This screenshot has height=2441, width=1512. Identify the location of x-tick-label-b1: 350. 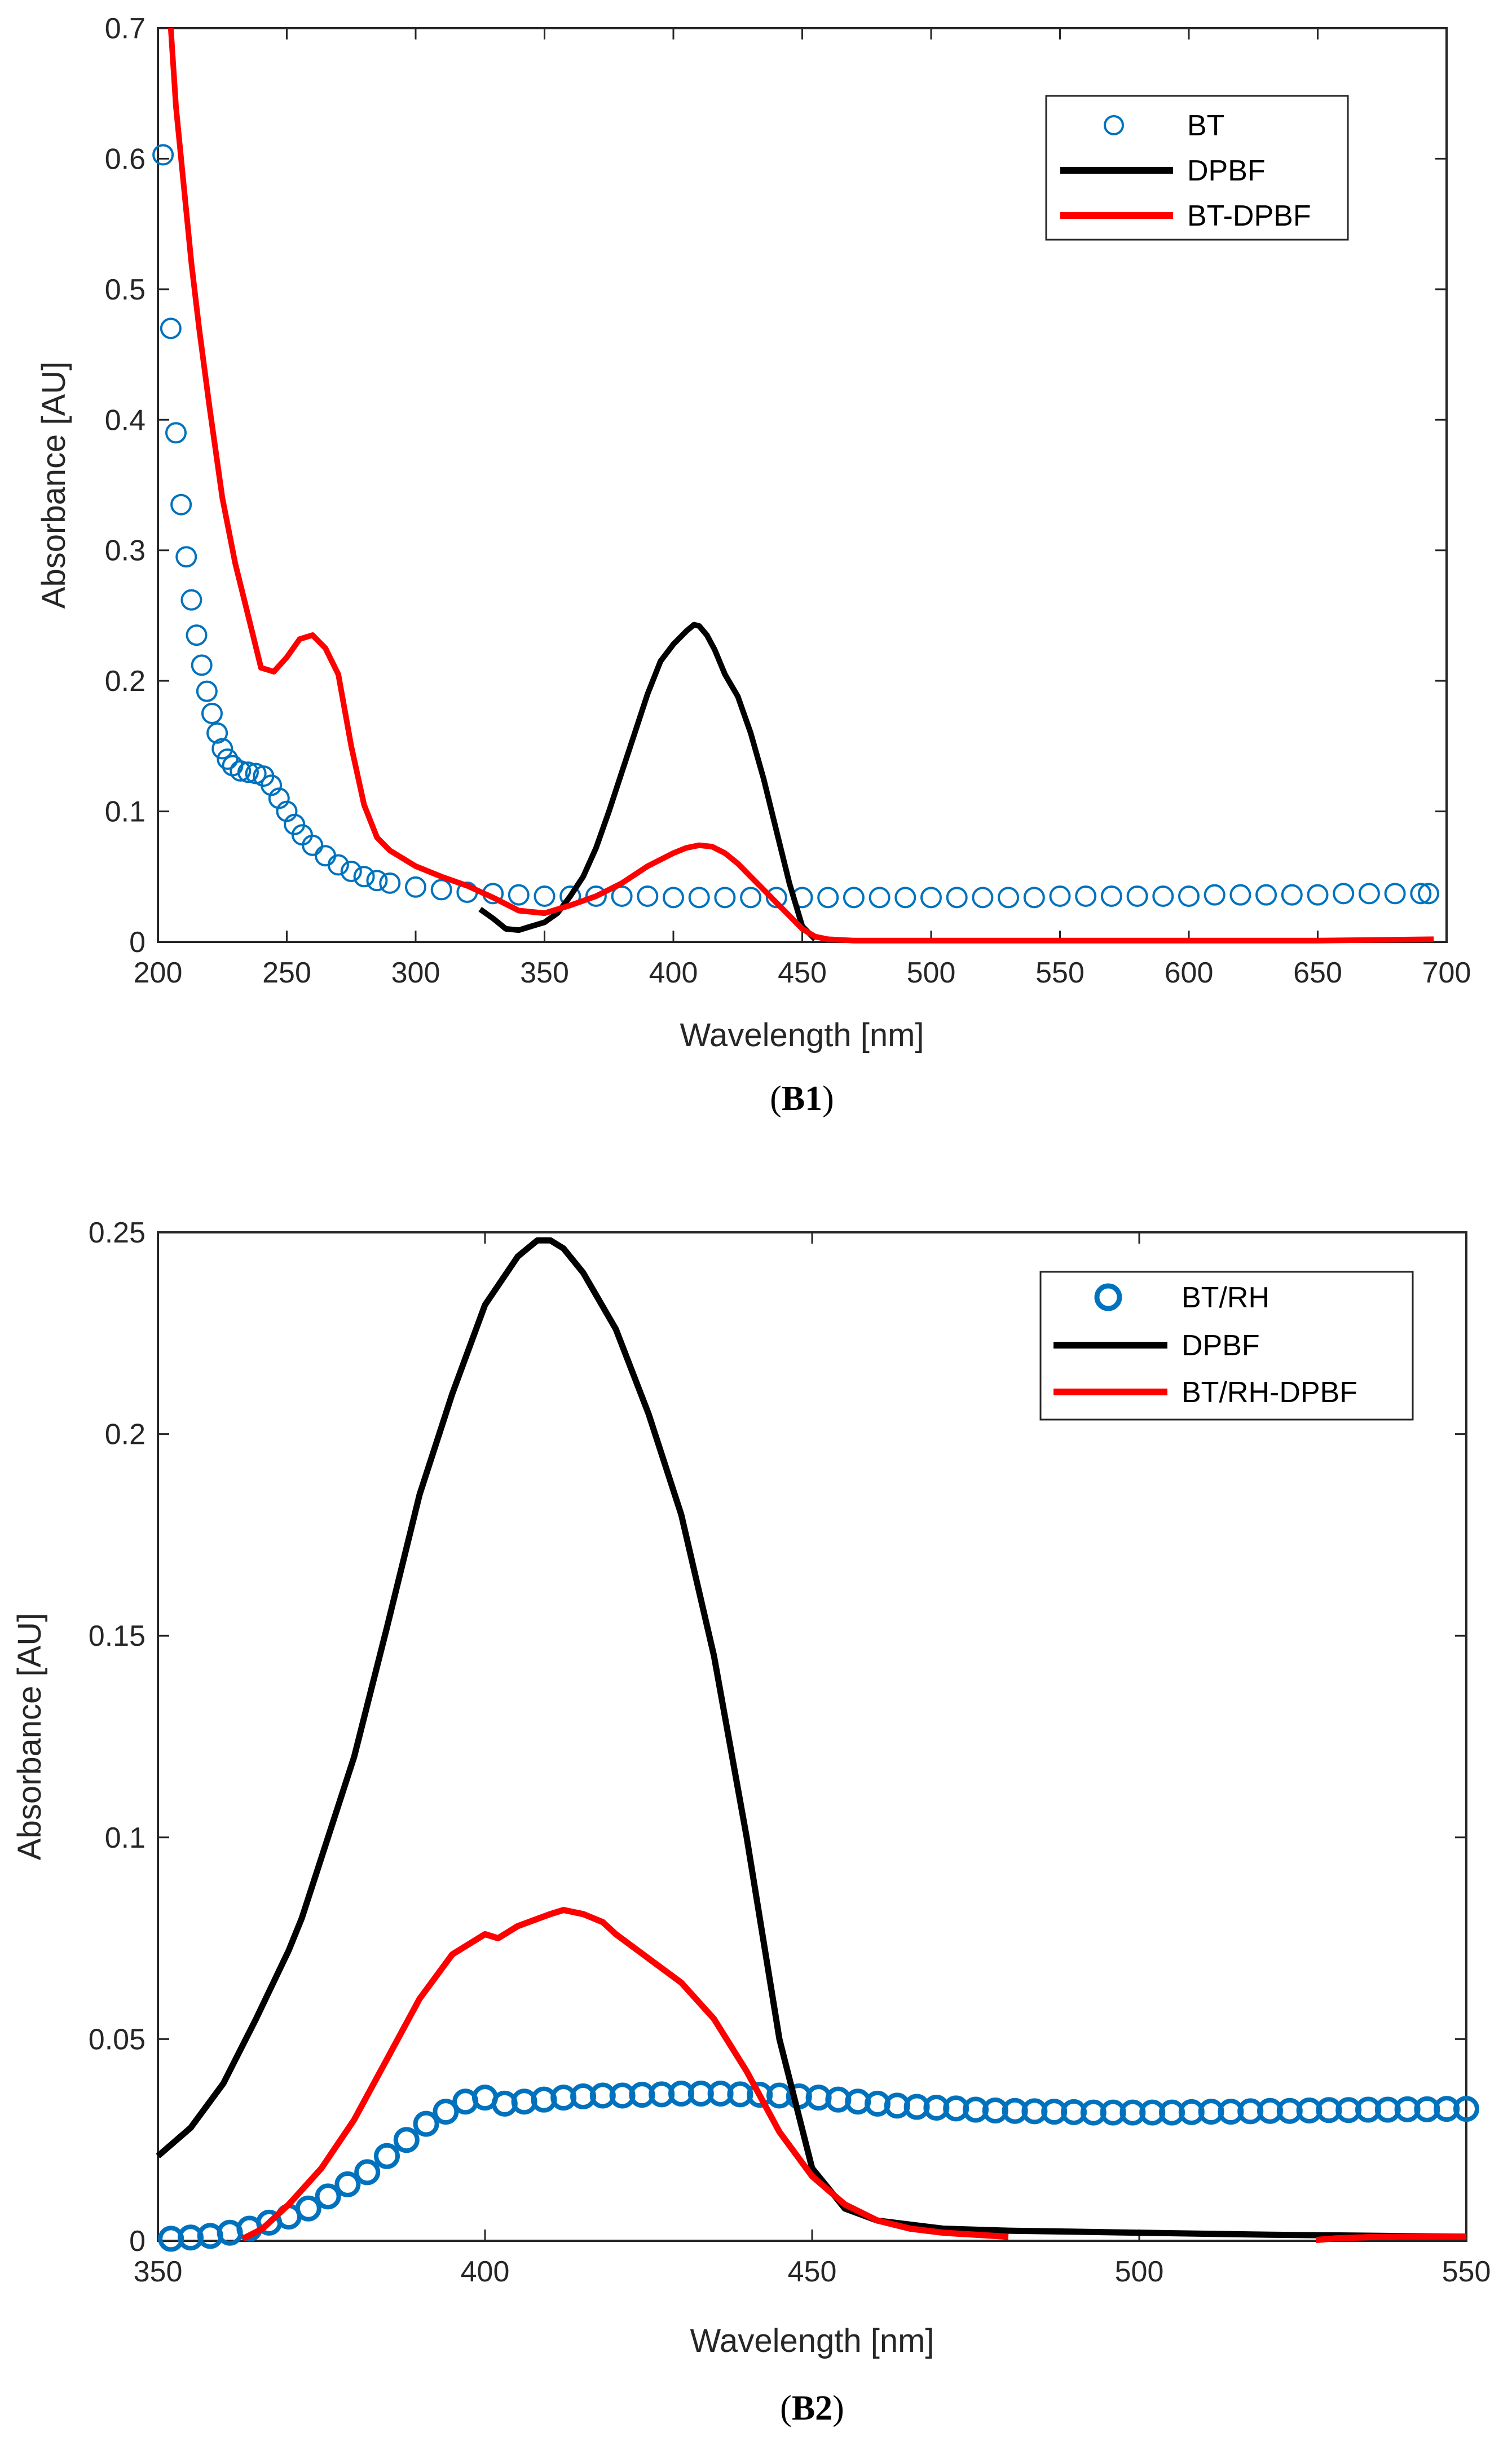
(544, 973).